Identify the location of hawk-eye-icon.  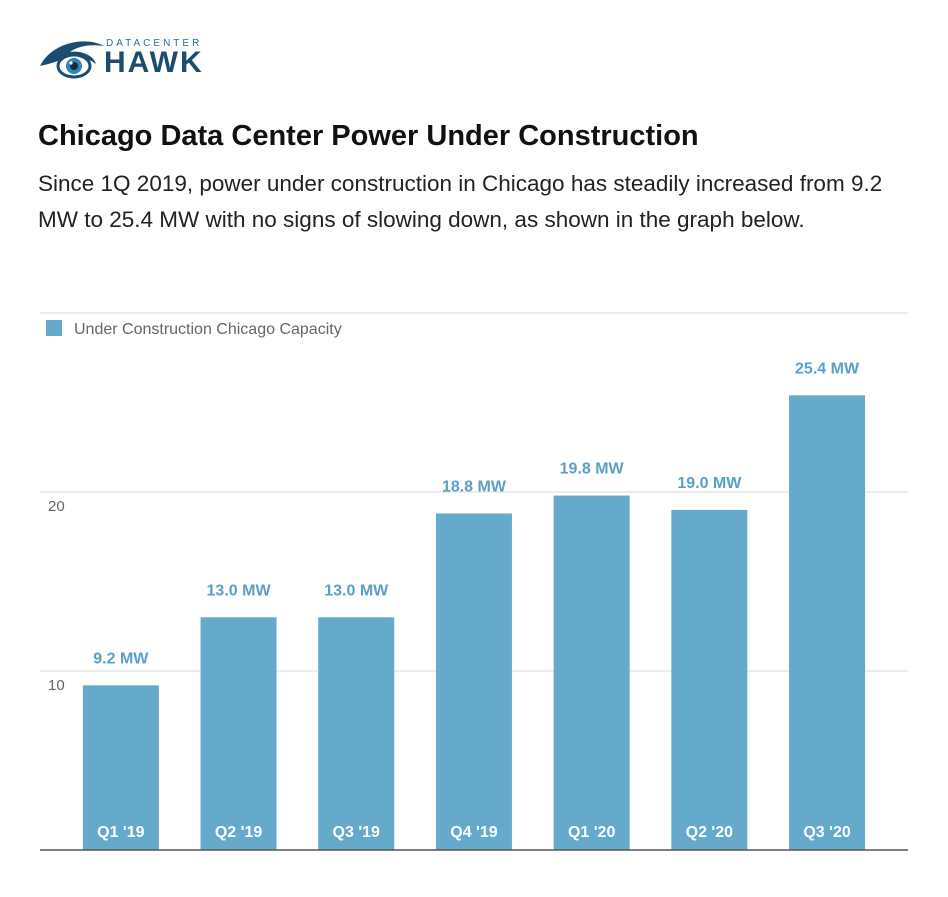
(72, 60).